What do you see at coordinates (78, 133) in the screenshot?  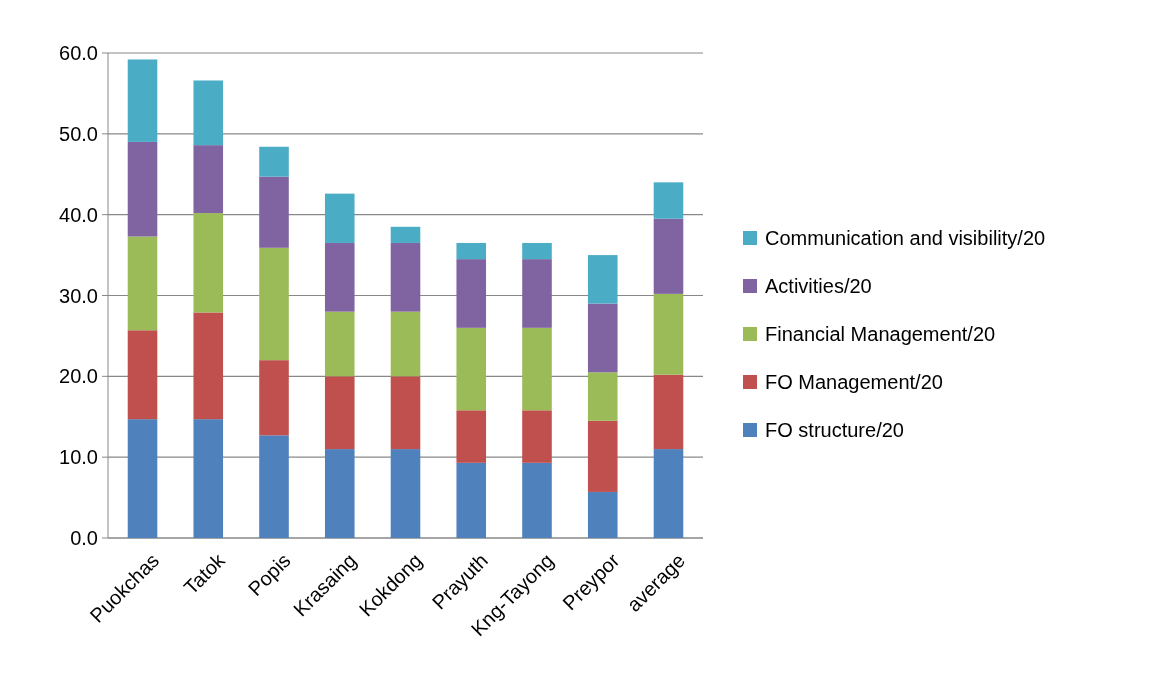 I see `y-tick-label: 50.0` at bounding box center [78, 133].